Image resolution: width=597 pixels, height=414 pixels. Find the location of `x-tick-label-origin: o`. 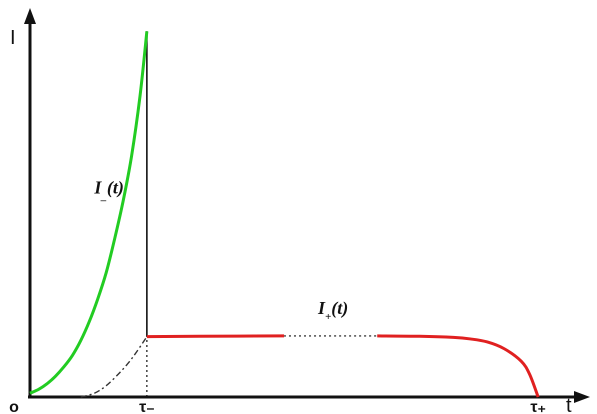

x-tick-label-origin: o is located at coordinates (14, 406).